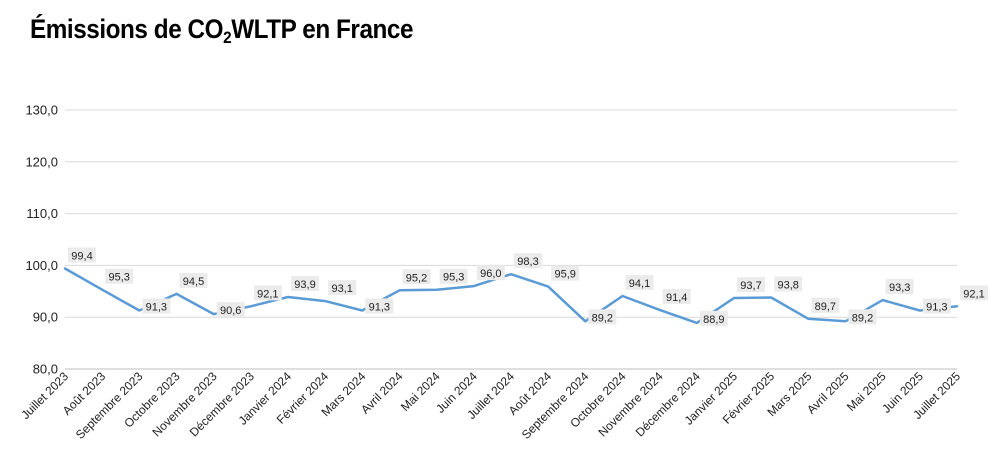 The width and height of the screenshot is (1003, 469). What do you see at coordinates (41, 161) in the screenshot?
I see `y-tick-label: 120,0` at bounding box center [41, 161].